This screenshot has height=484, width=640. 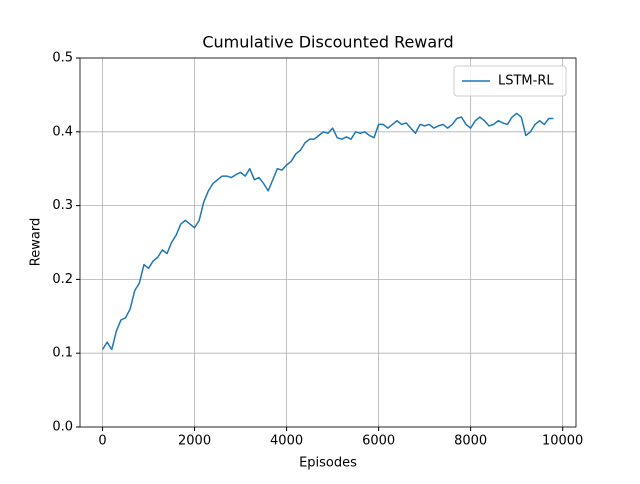 What do you see at coordinates (62, 353) in the screenshot?
I see `y-tick-label: 0.1` at bounding box center [62, 353].